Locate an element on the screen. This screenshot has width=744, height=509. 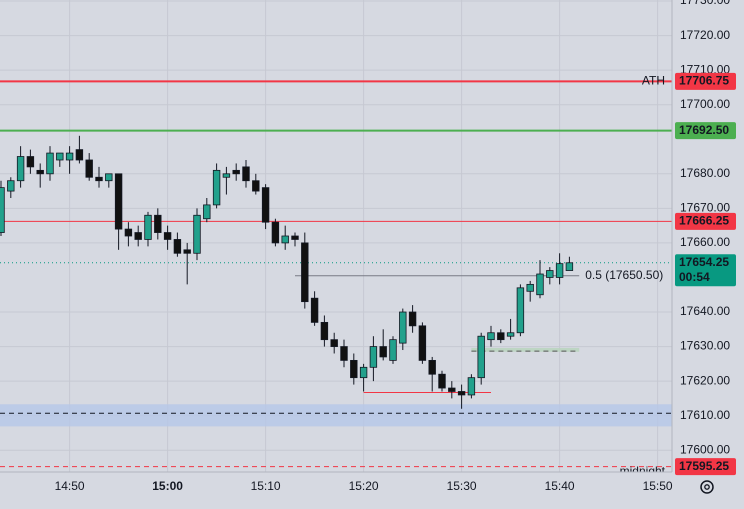
settings-icon is located at coordinates (707, 487).